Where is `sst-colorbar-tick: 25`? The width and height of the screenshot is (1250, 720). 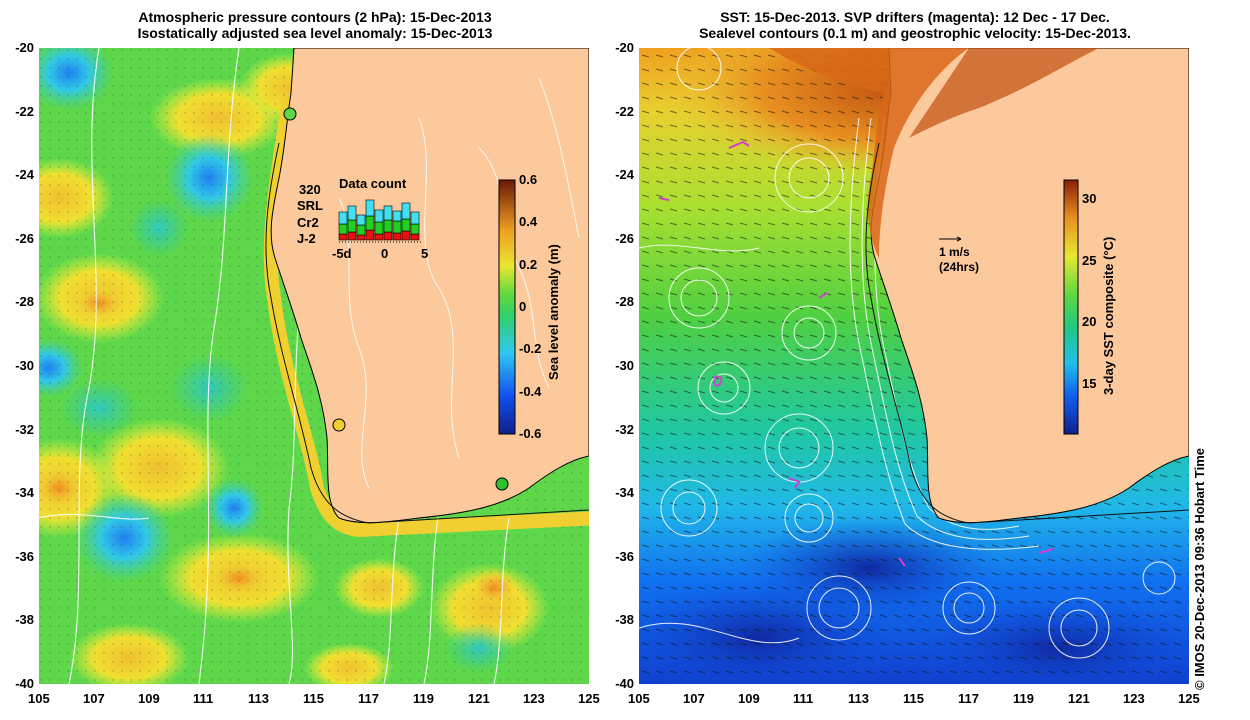
sst-colorbar-tick: 25 is located at coordinates (1089, 260).